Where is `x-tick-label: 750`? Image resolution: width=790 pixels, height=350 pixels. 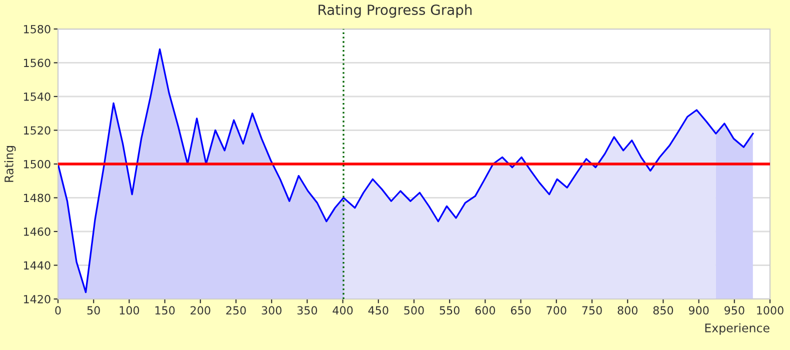 x-tick-label: 750 is located at coordinates (592, 310).